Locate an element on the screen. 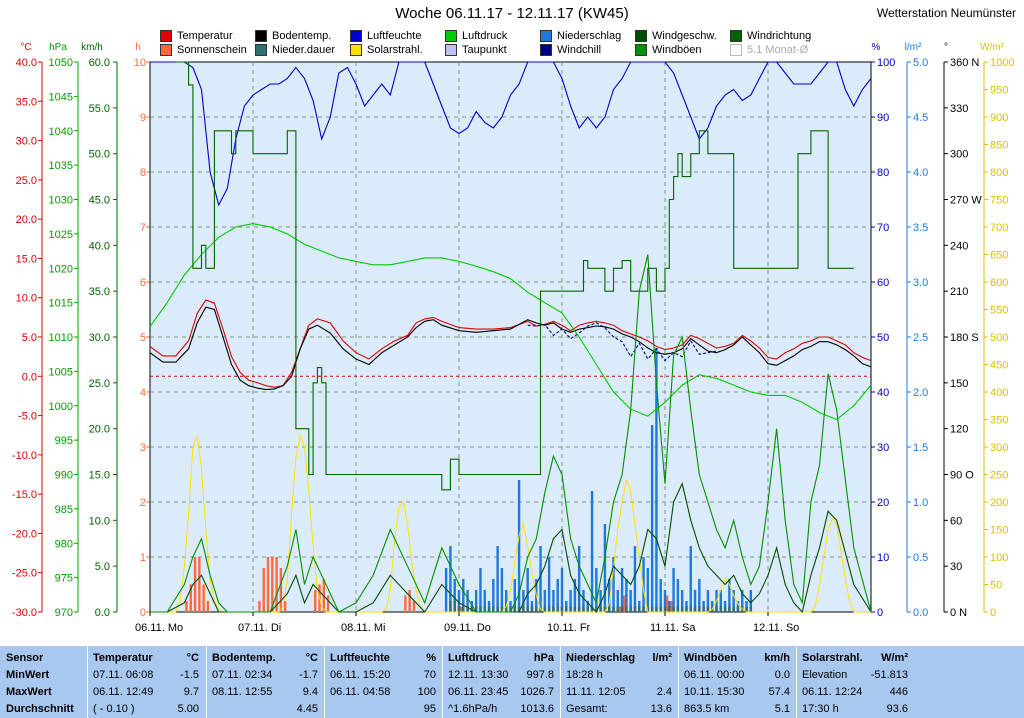 The height and width of the screenshot is (718, 1024). solar-tick-label: 950 is located at coordinates (999, 91).